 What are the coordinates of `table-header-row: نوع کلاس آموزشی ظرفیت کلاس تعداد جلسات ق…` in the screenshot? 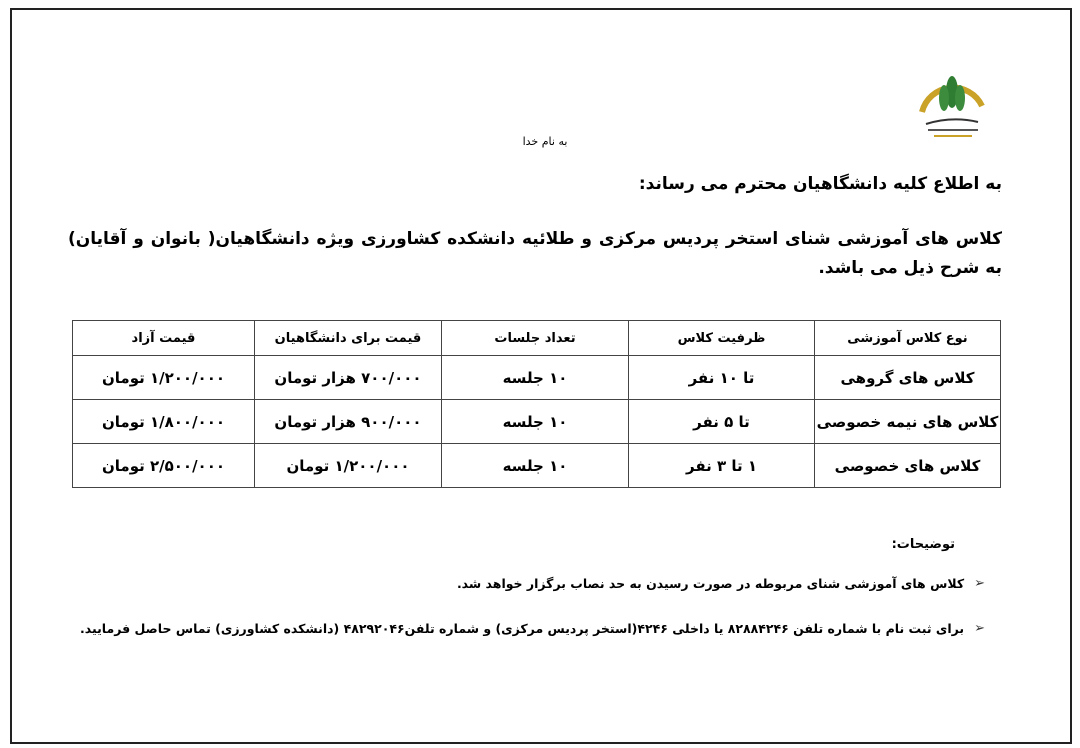 It's located at (536, 338).